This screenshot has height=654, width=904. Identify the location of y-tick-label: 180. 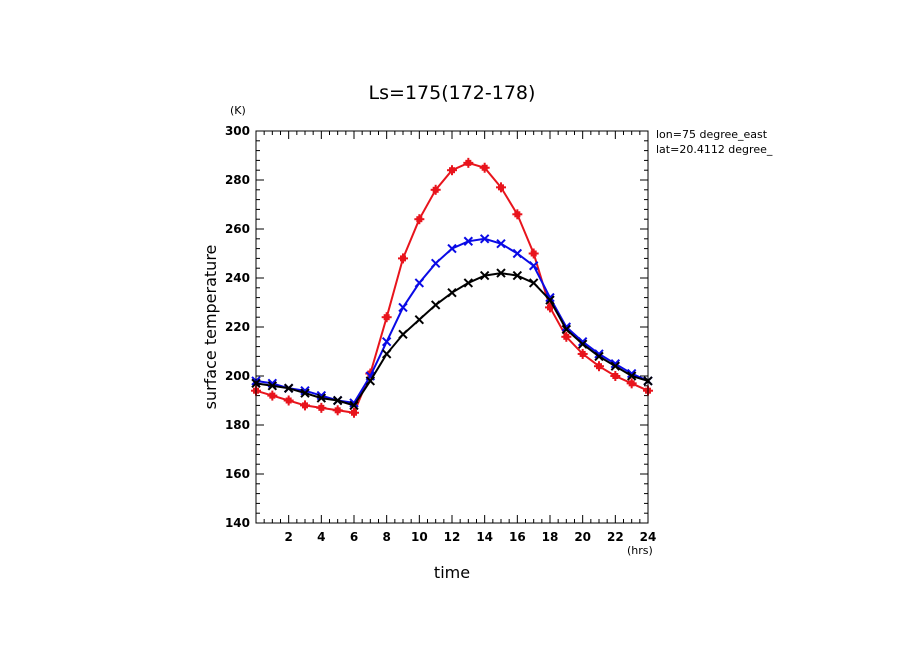
(237, 425).